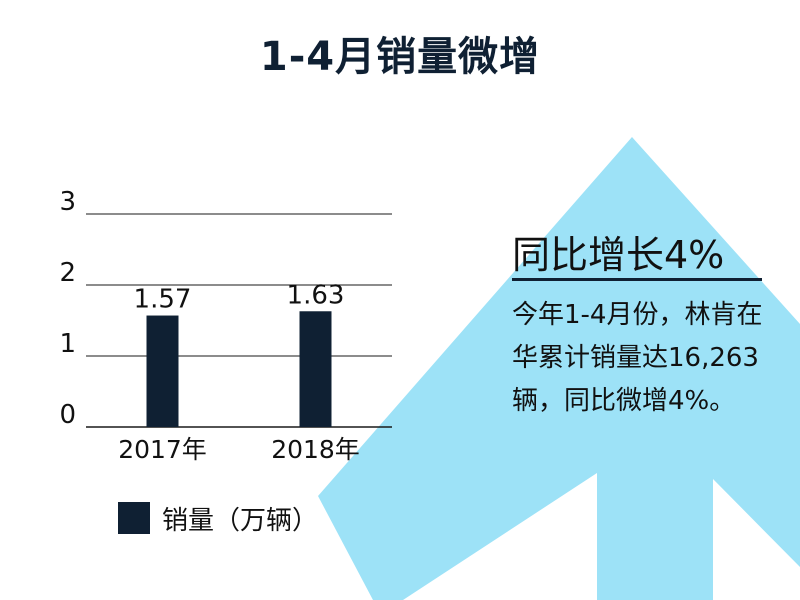 The height and width of the screenshot is (600, 800). Describe the element at coordinates (67, 273) in the screenshot. I see `y-tick-label-2: 2` at that location.